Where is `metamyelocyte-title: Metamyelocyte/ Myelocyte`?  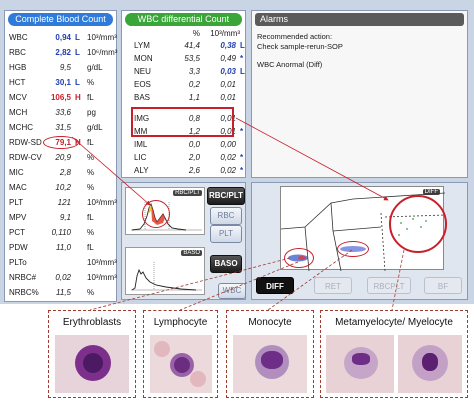
metamyelocyte-title: Metamyelocyte/ Myelocyte is located at coordinates (394, 322).